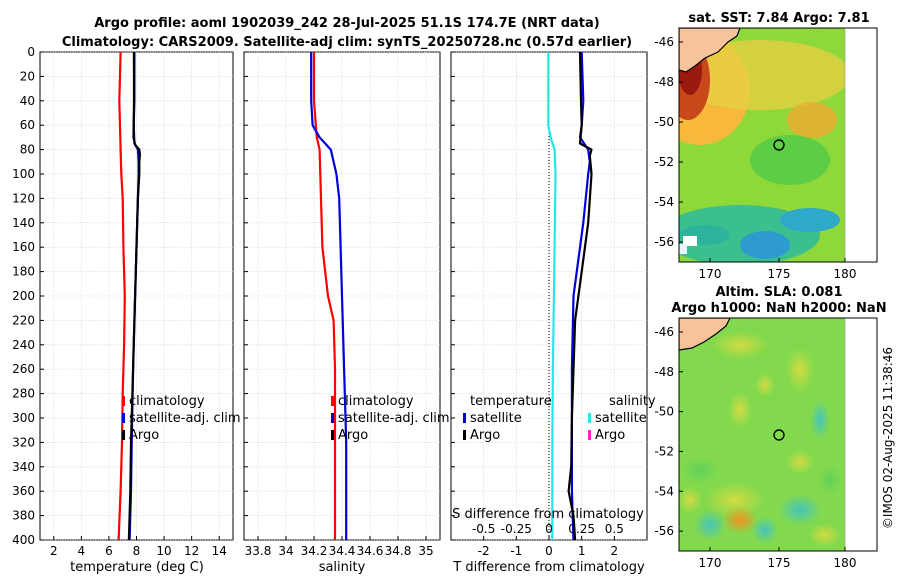  What do you see at coordinates (82, 551) in the screenshot?
I see `x-tick-label: 4` at bounding box center [82, 551].